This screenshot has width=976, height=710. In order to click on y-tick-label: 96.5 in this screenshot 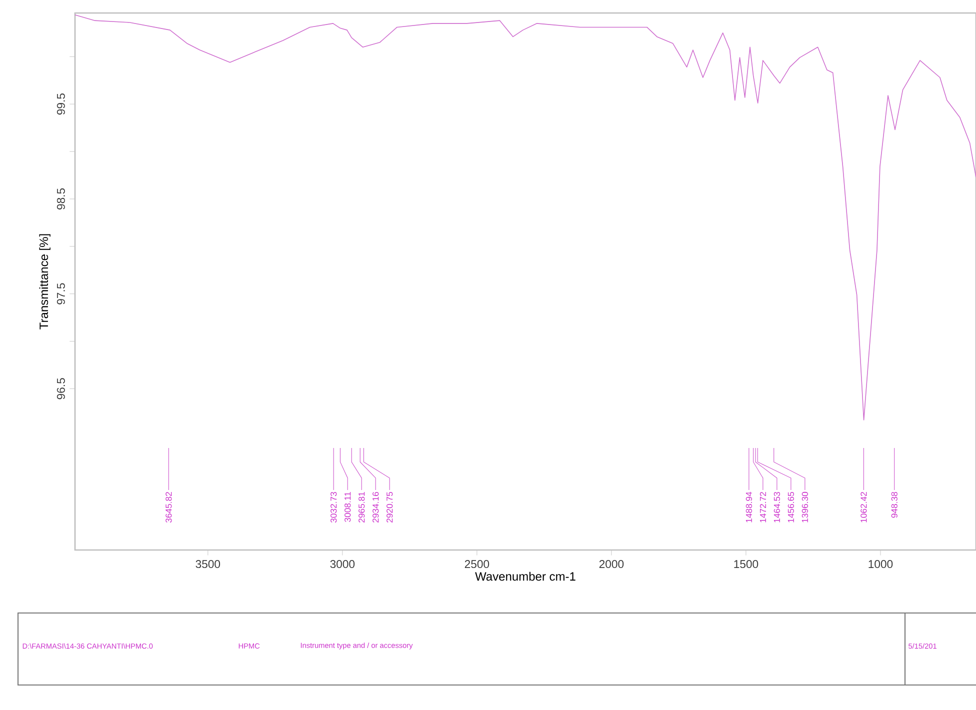, I will do `click(60, 389)`.